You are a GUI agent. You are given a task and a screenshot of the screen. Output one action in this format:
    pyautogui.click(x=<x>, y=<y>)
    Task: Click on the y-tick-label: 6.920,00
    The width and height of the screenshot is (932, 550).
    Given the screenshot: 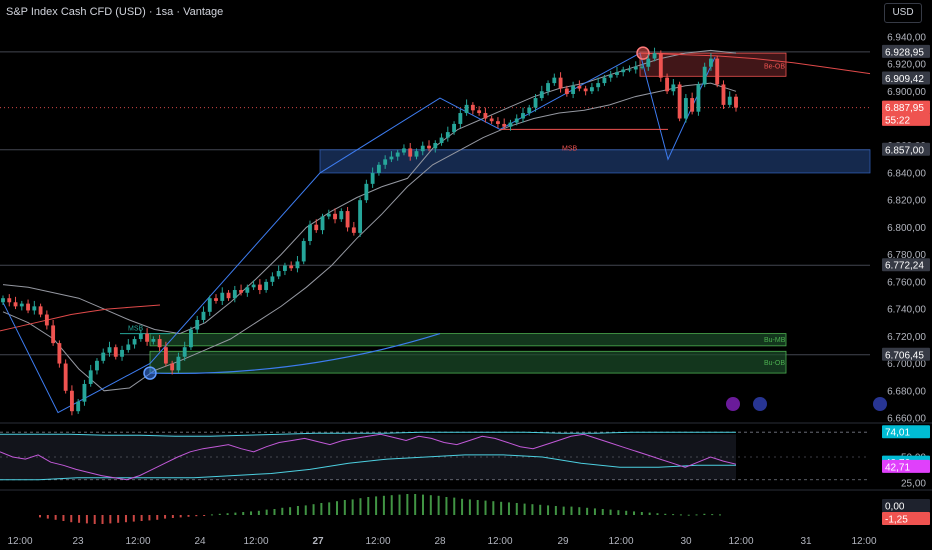 What is the action you would take?
    pyautogui.click(x=906, y=65)
    